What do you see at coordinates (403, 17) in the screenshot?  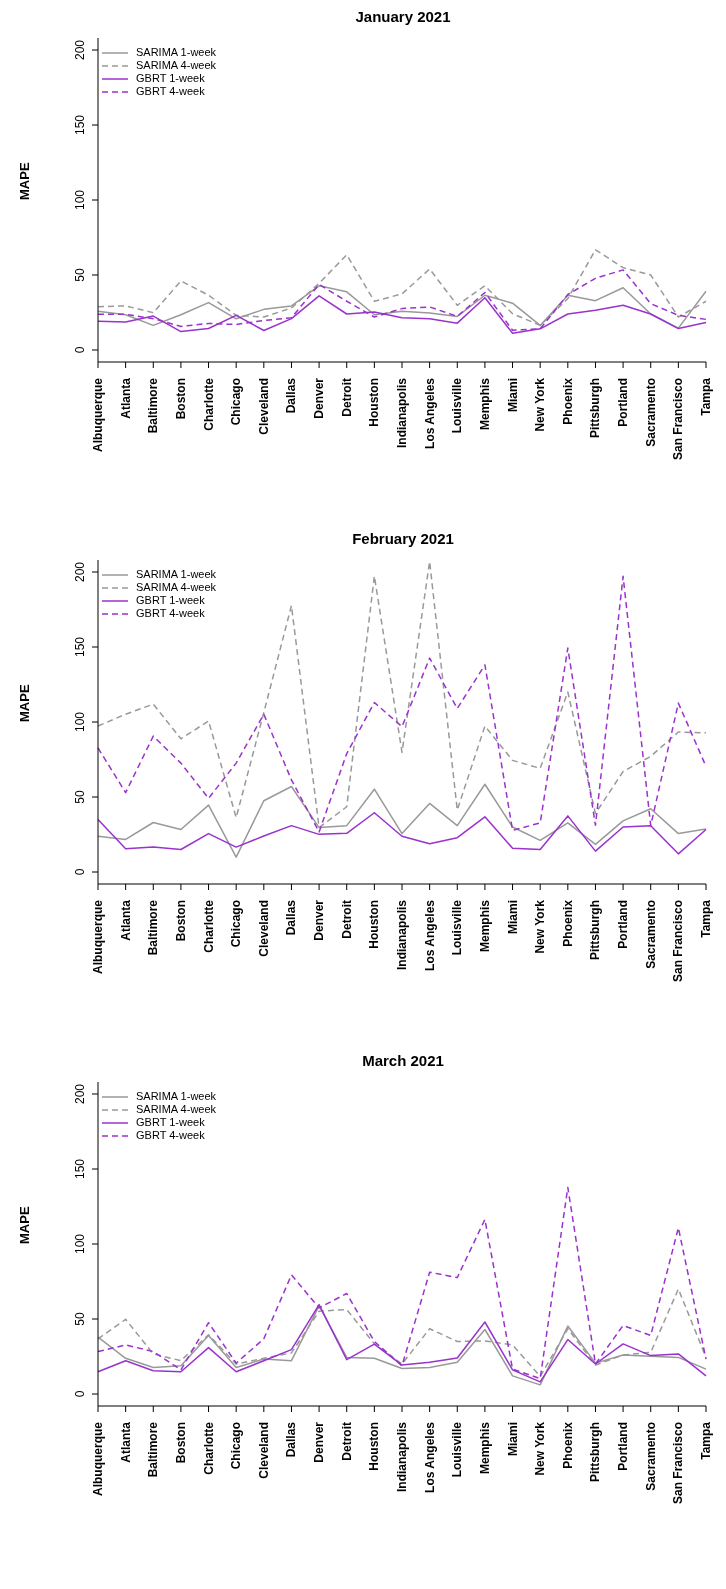 I see `chart-title: January 2021` at bounding box center [403, 17].